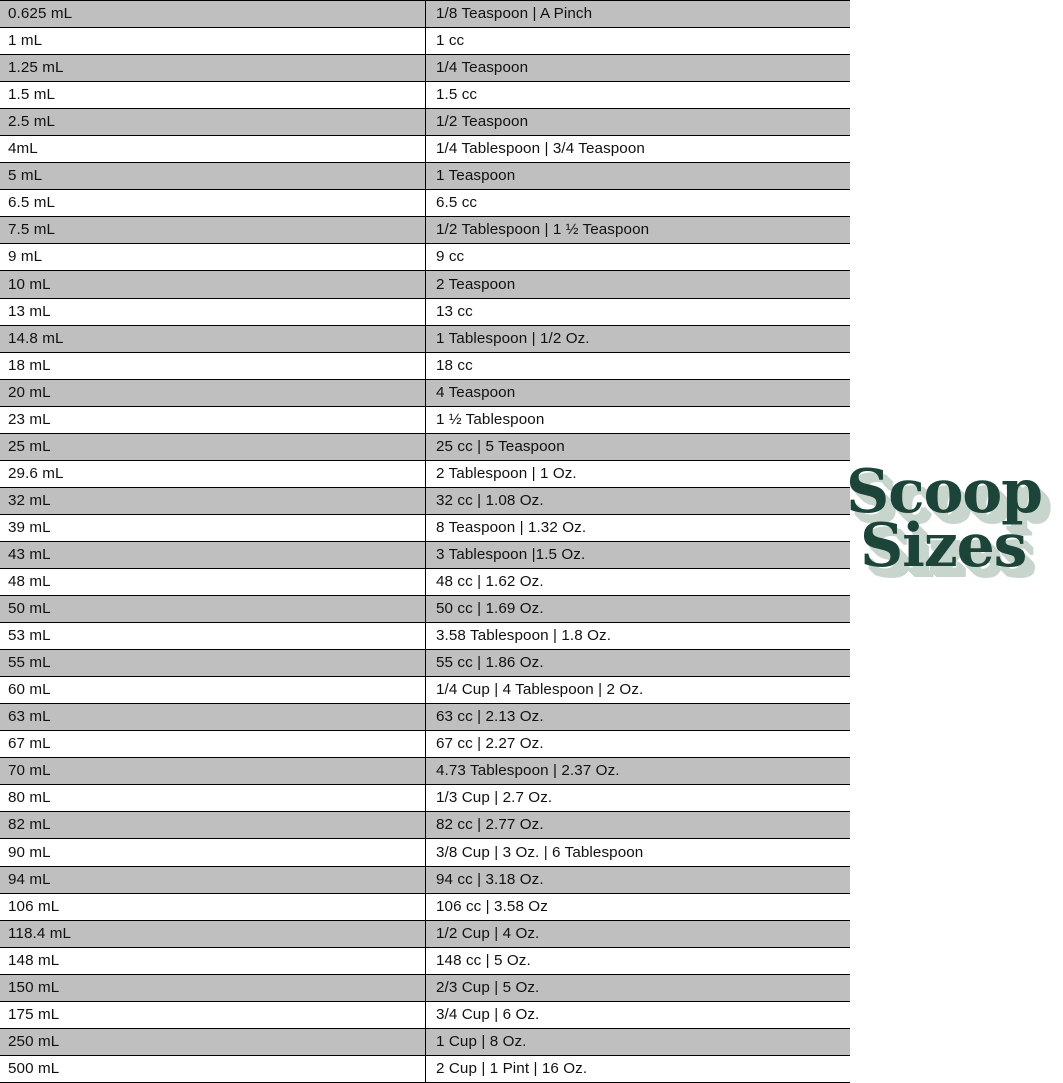  Describe the element at coordinates (213, 933) in the screenshot. I see `cell-volume-ml: 118.4 mL` at that location.